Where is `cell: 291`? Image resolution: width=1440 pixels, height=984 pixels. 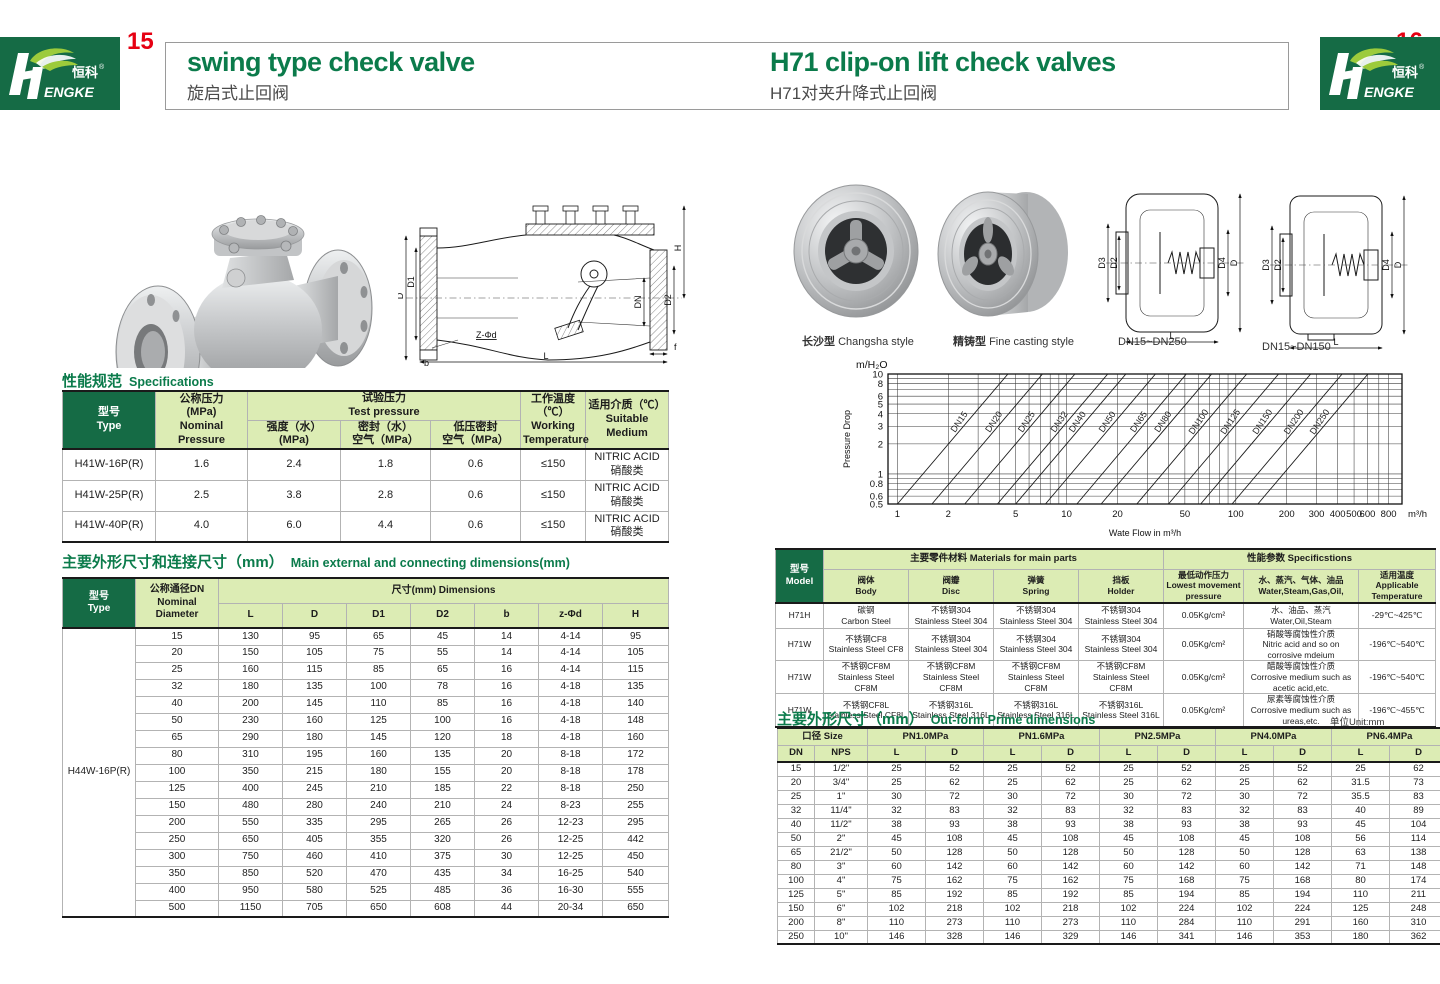
cell: 291 is located at coordinates (1302, 923).